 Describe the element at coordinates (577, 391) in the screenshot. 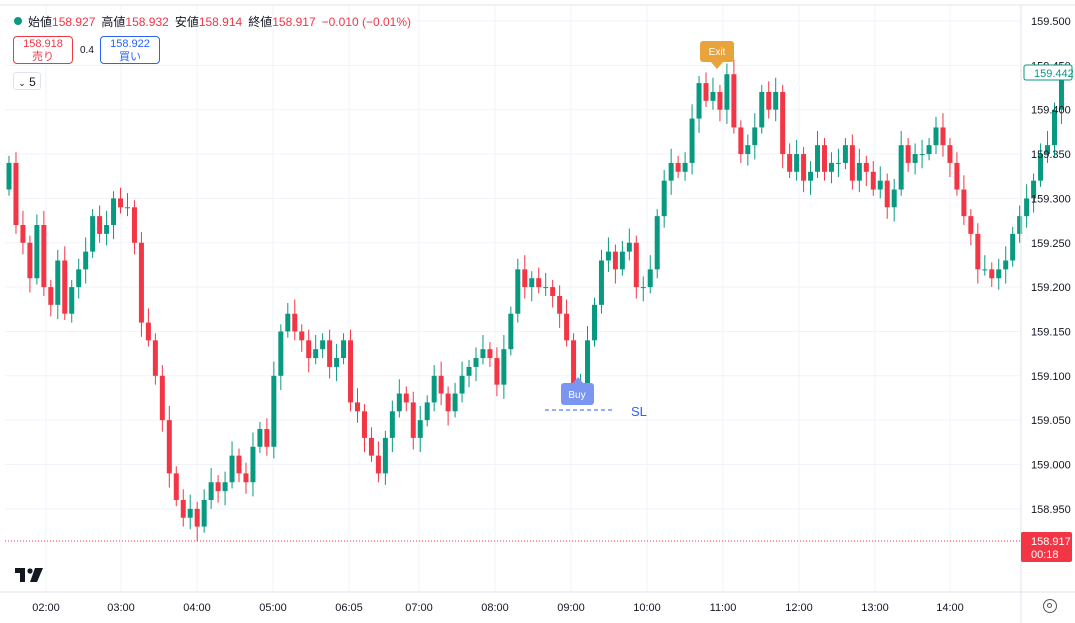

I see `buy-marker: Buy` at that location.